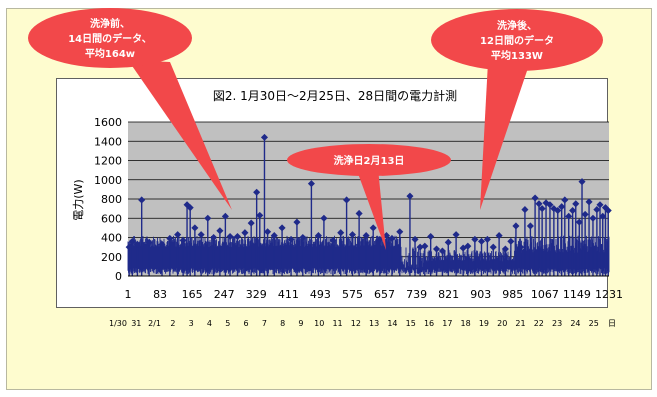 Image resolution: width=657 pixels, height=397 pixels. What do you see at coordinates (320, 294) in the screenshot?
I see `x-tick-label: 493` at bounding box center [320, 294].